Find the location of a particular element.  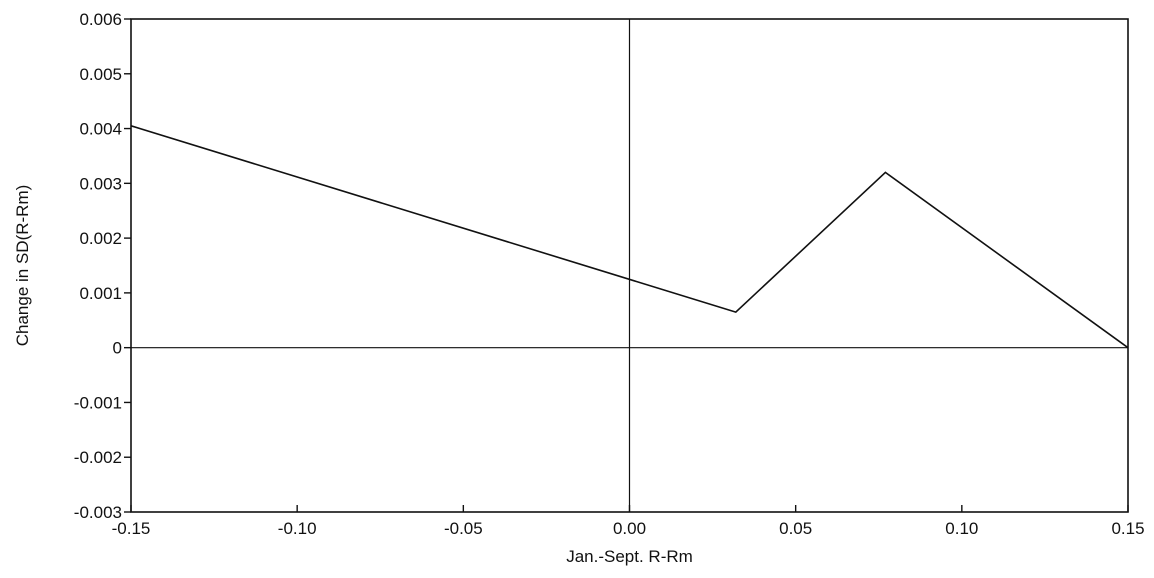

x-tick-label: 0.00 is located at coordinates (629, 528).